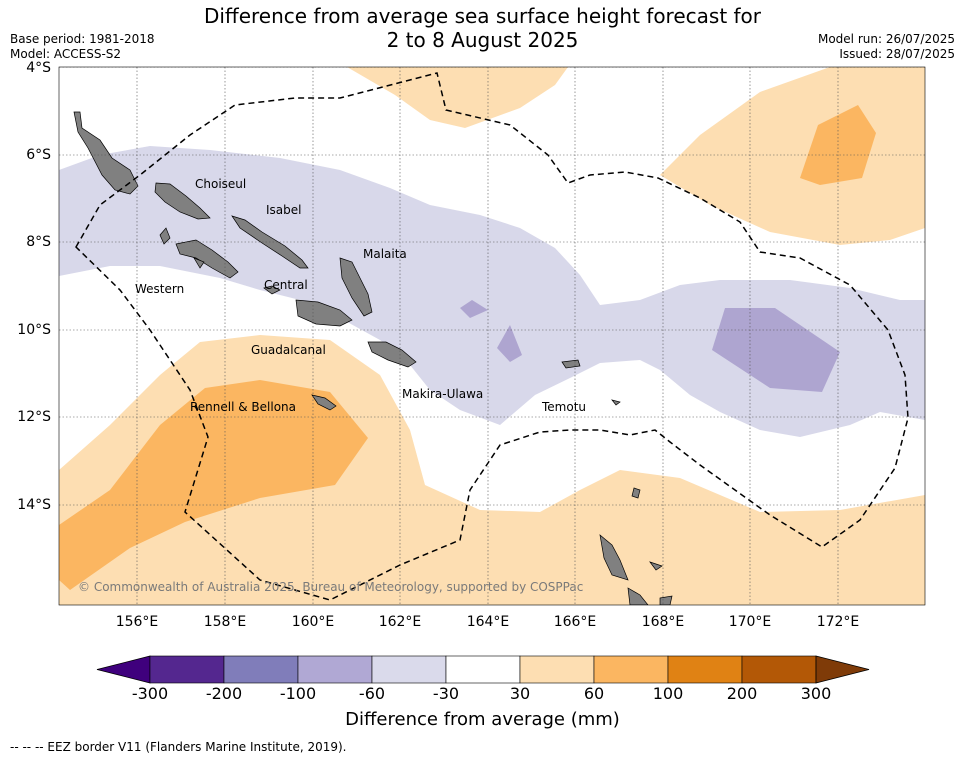 The height and width of the screenshot is (758, 965). What do you see at coordinates (488, 622) in the screenshot?
I see `lon-tick: 164°E` at bounding box center [488, 622].